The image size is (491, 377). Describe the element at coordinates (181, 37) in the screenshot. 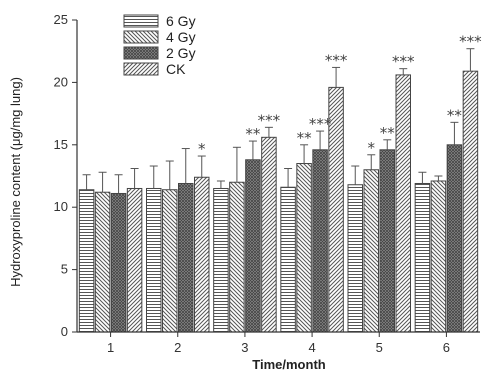

I see `legend-label: 4 Gy` at that location.